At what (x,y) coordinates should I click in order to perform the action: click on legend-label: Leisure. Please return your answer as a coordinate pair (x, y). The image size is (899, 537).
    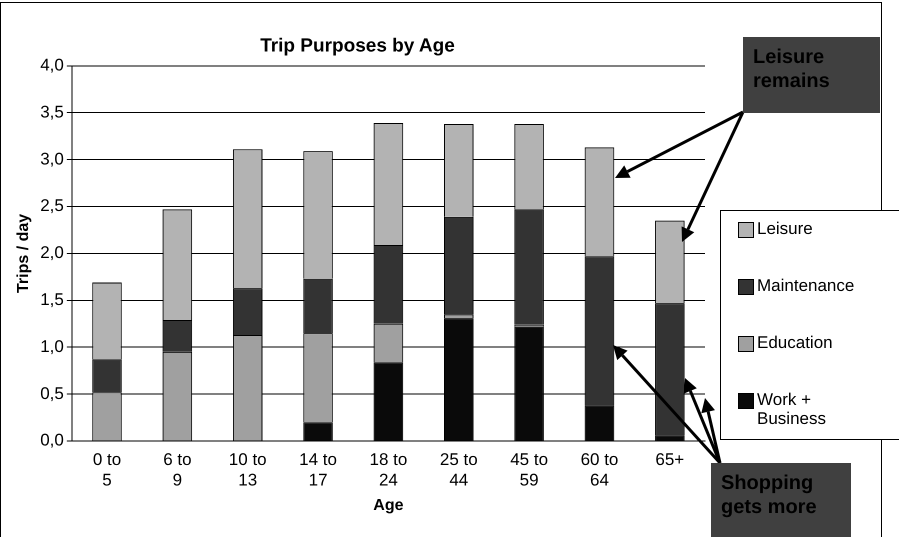
    Looking at the image, I should click on (785, 228).